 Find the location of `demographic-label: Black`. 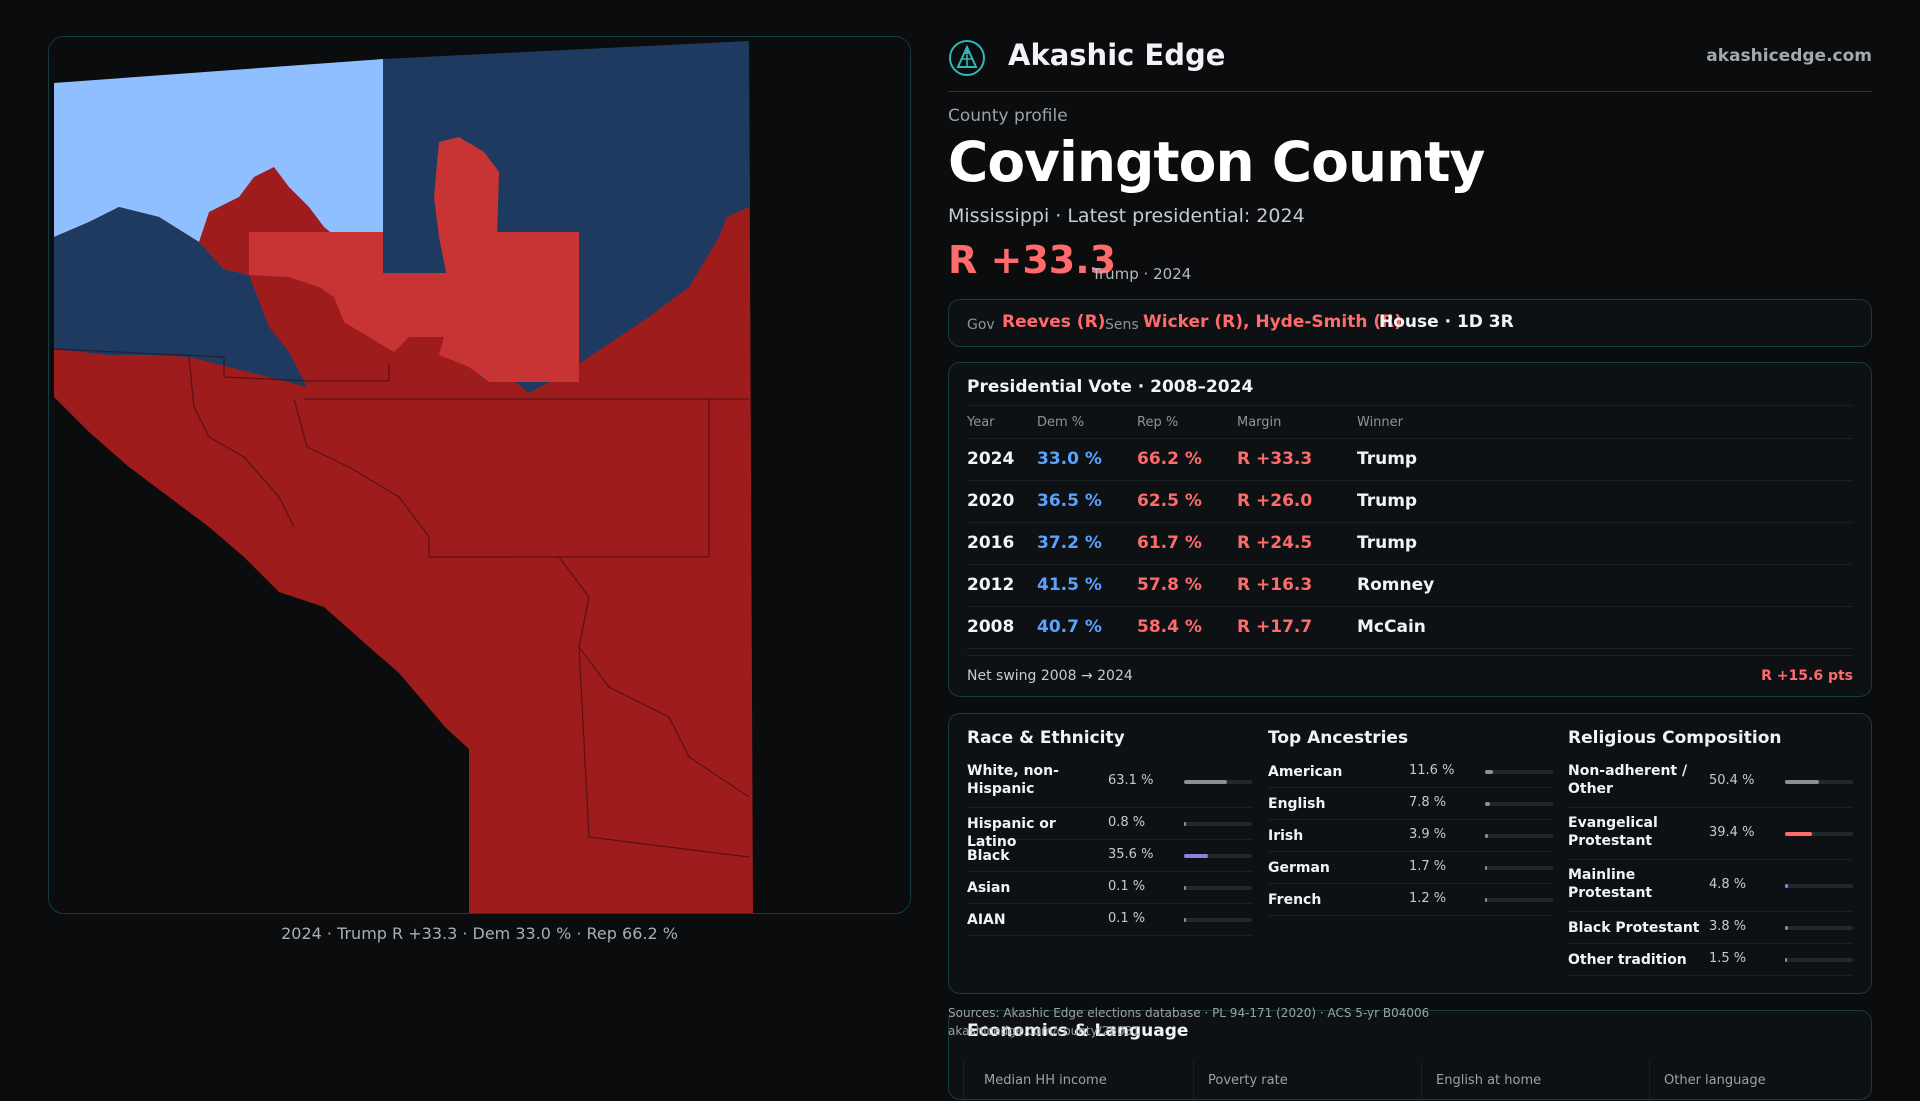

demographic-label: Black is located at coordinates (988, 856).